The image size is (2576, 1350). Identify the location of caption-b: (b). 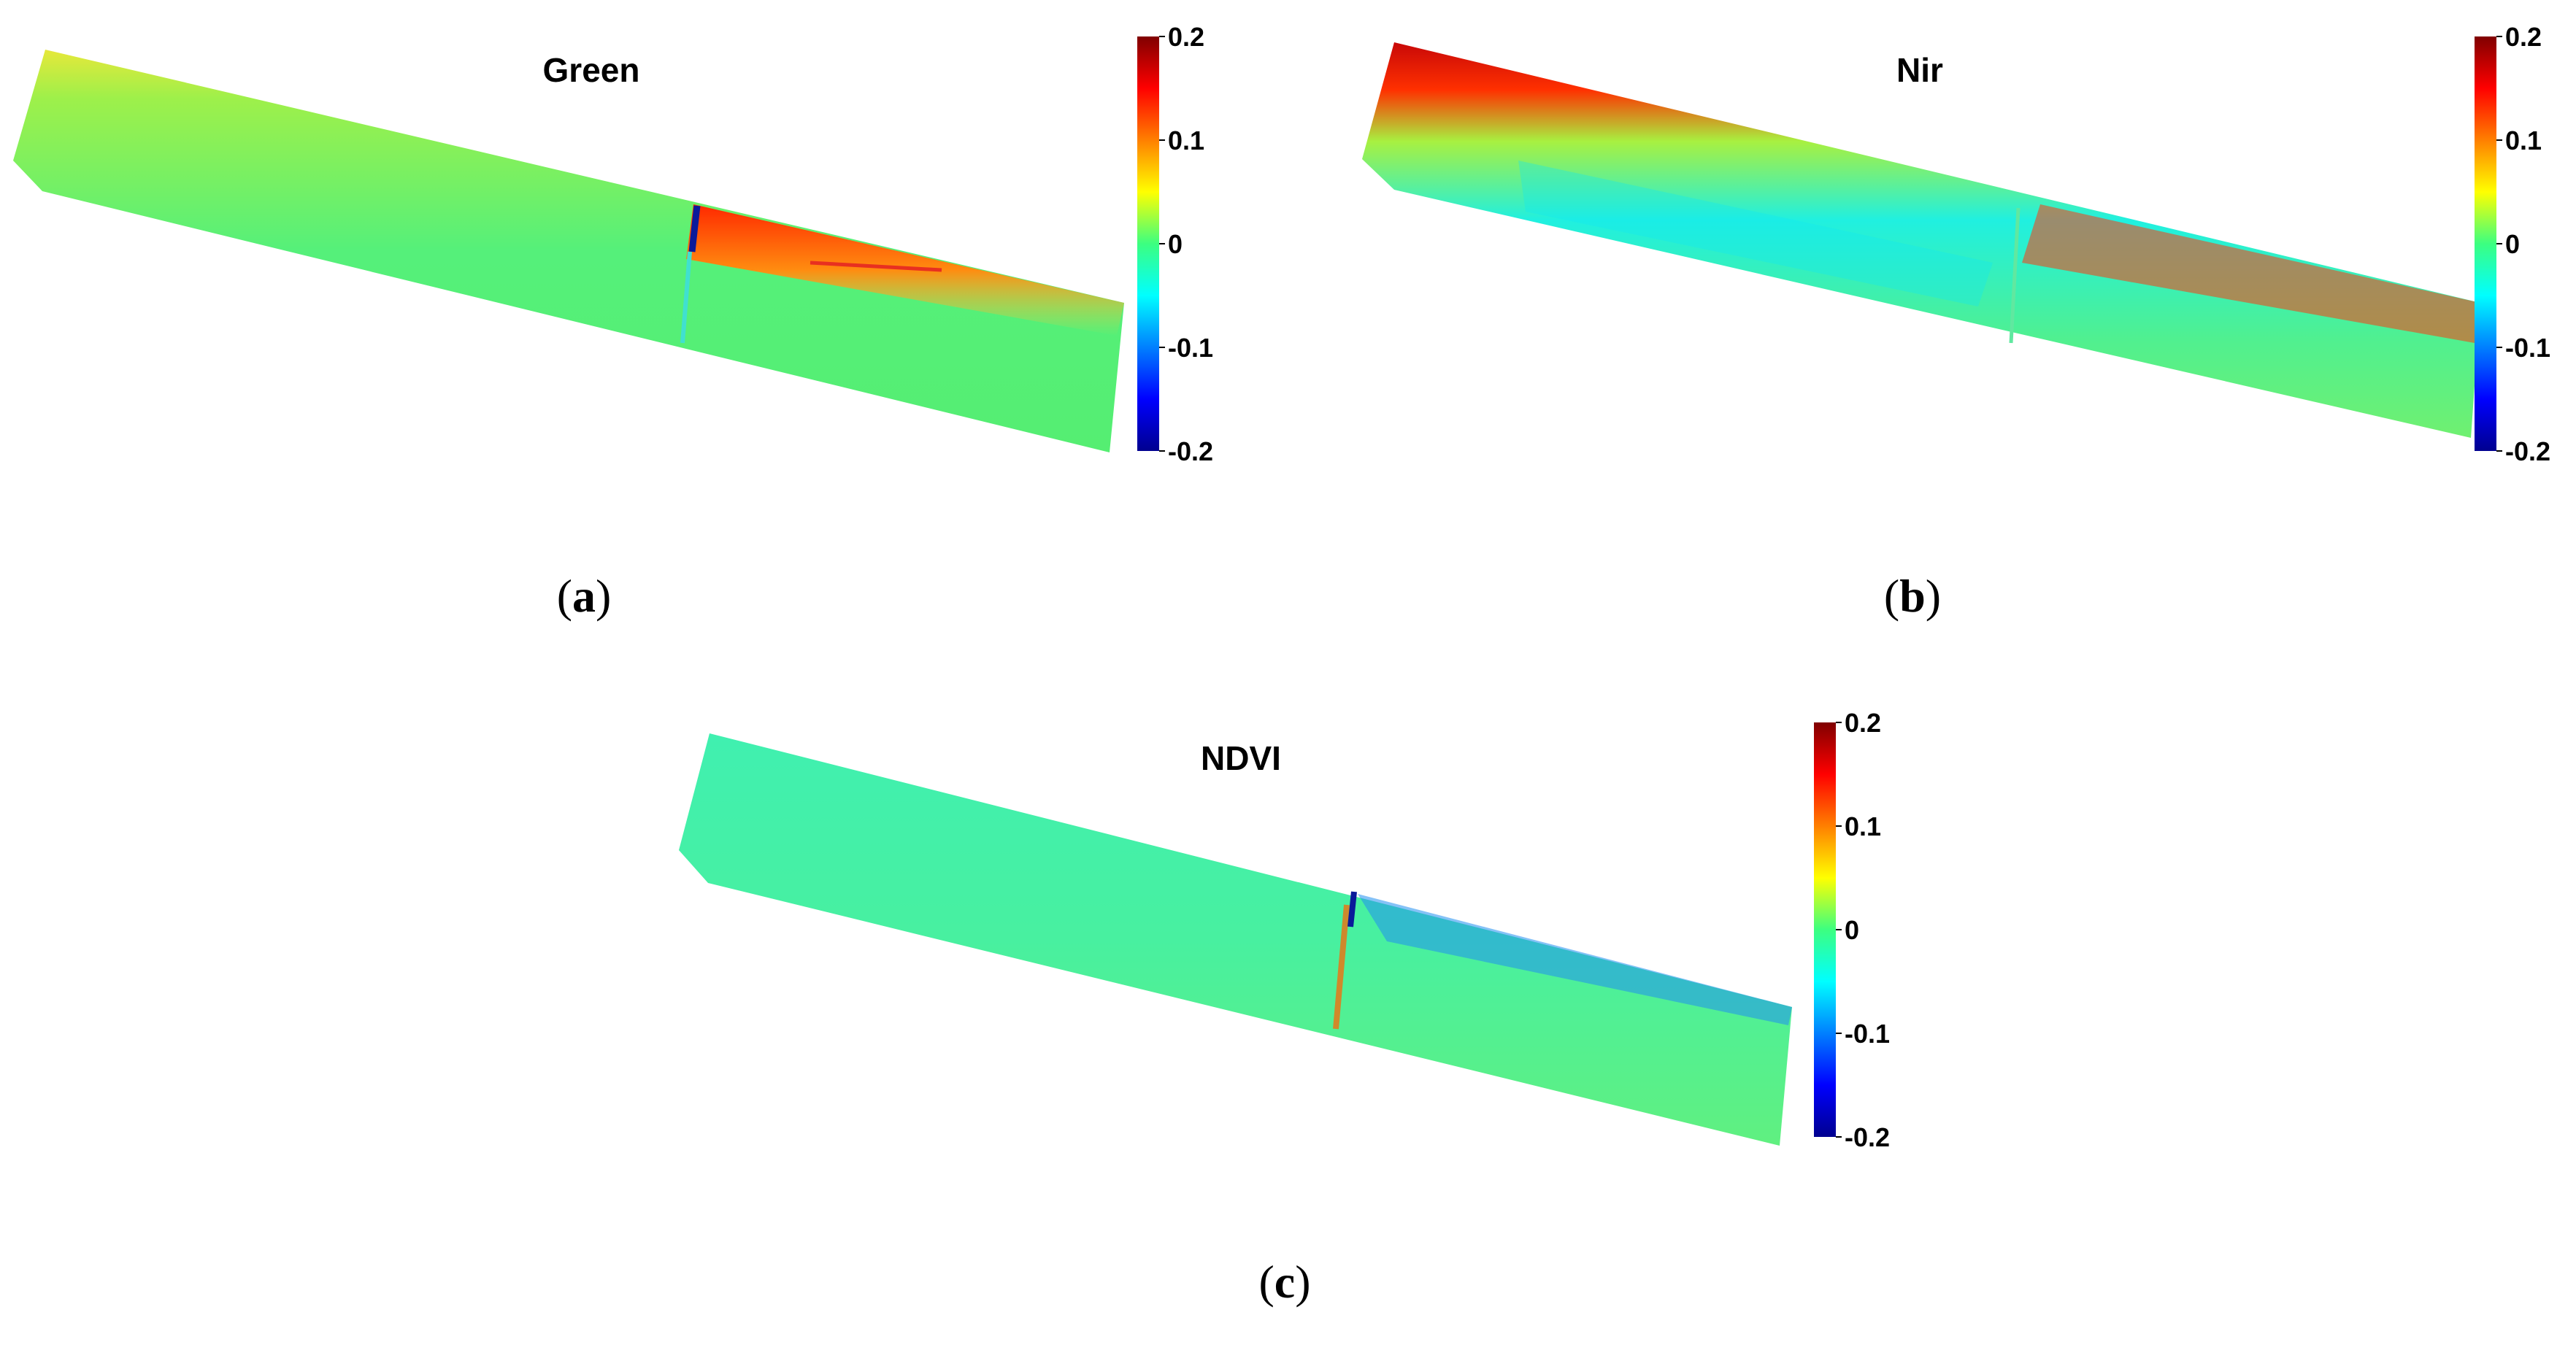
(1912, 596).